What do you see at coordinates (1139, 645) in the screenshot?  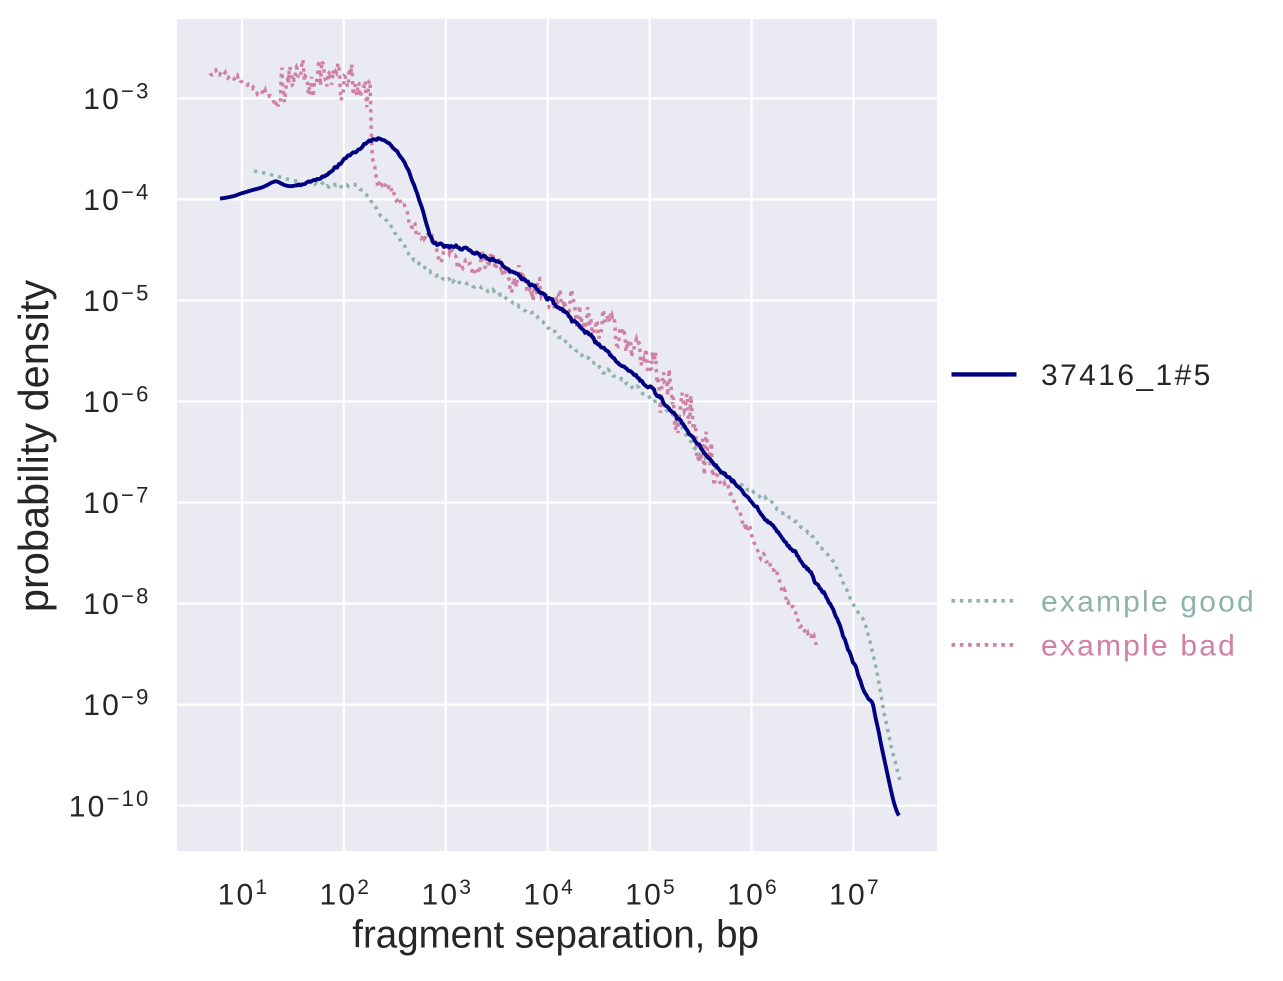 I see `svg-text: example bad` at bounding box center [1139, 645].